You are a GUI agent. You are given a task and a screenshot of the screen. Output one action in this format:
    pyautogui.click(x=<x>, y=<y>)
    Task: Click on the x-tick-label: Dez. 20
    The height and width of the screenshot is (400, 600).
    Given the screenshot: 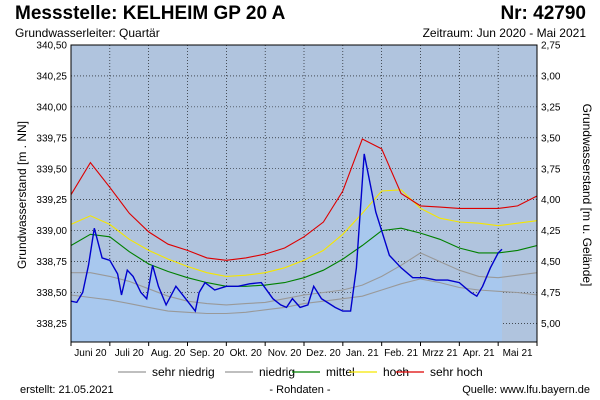 What is the action you would take?
    pyautogui.click(x=323, y=353)
    